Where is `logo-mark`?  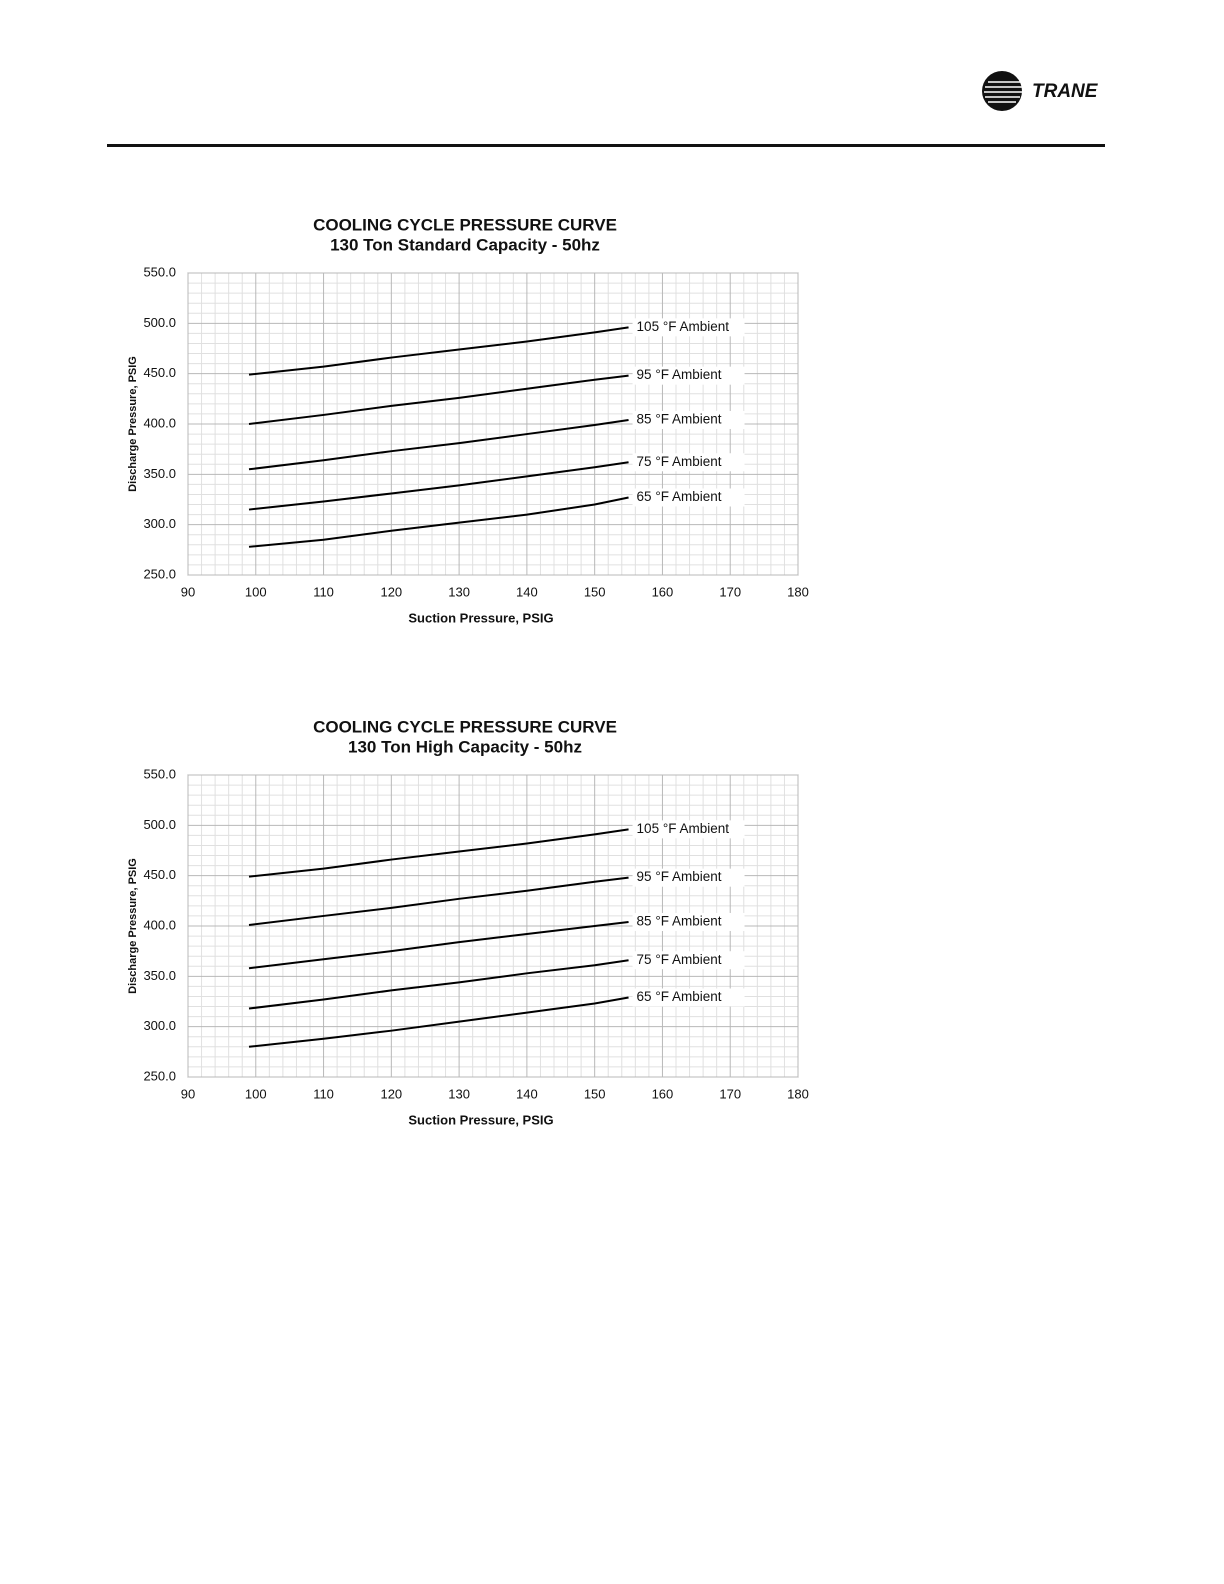 logo-mark is located at coordinates (1002, 91).